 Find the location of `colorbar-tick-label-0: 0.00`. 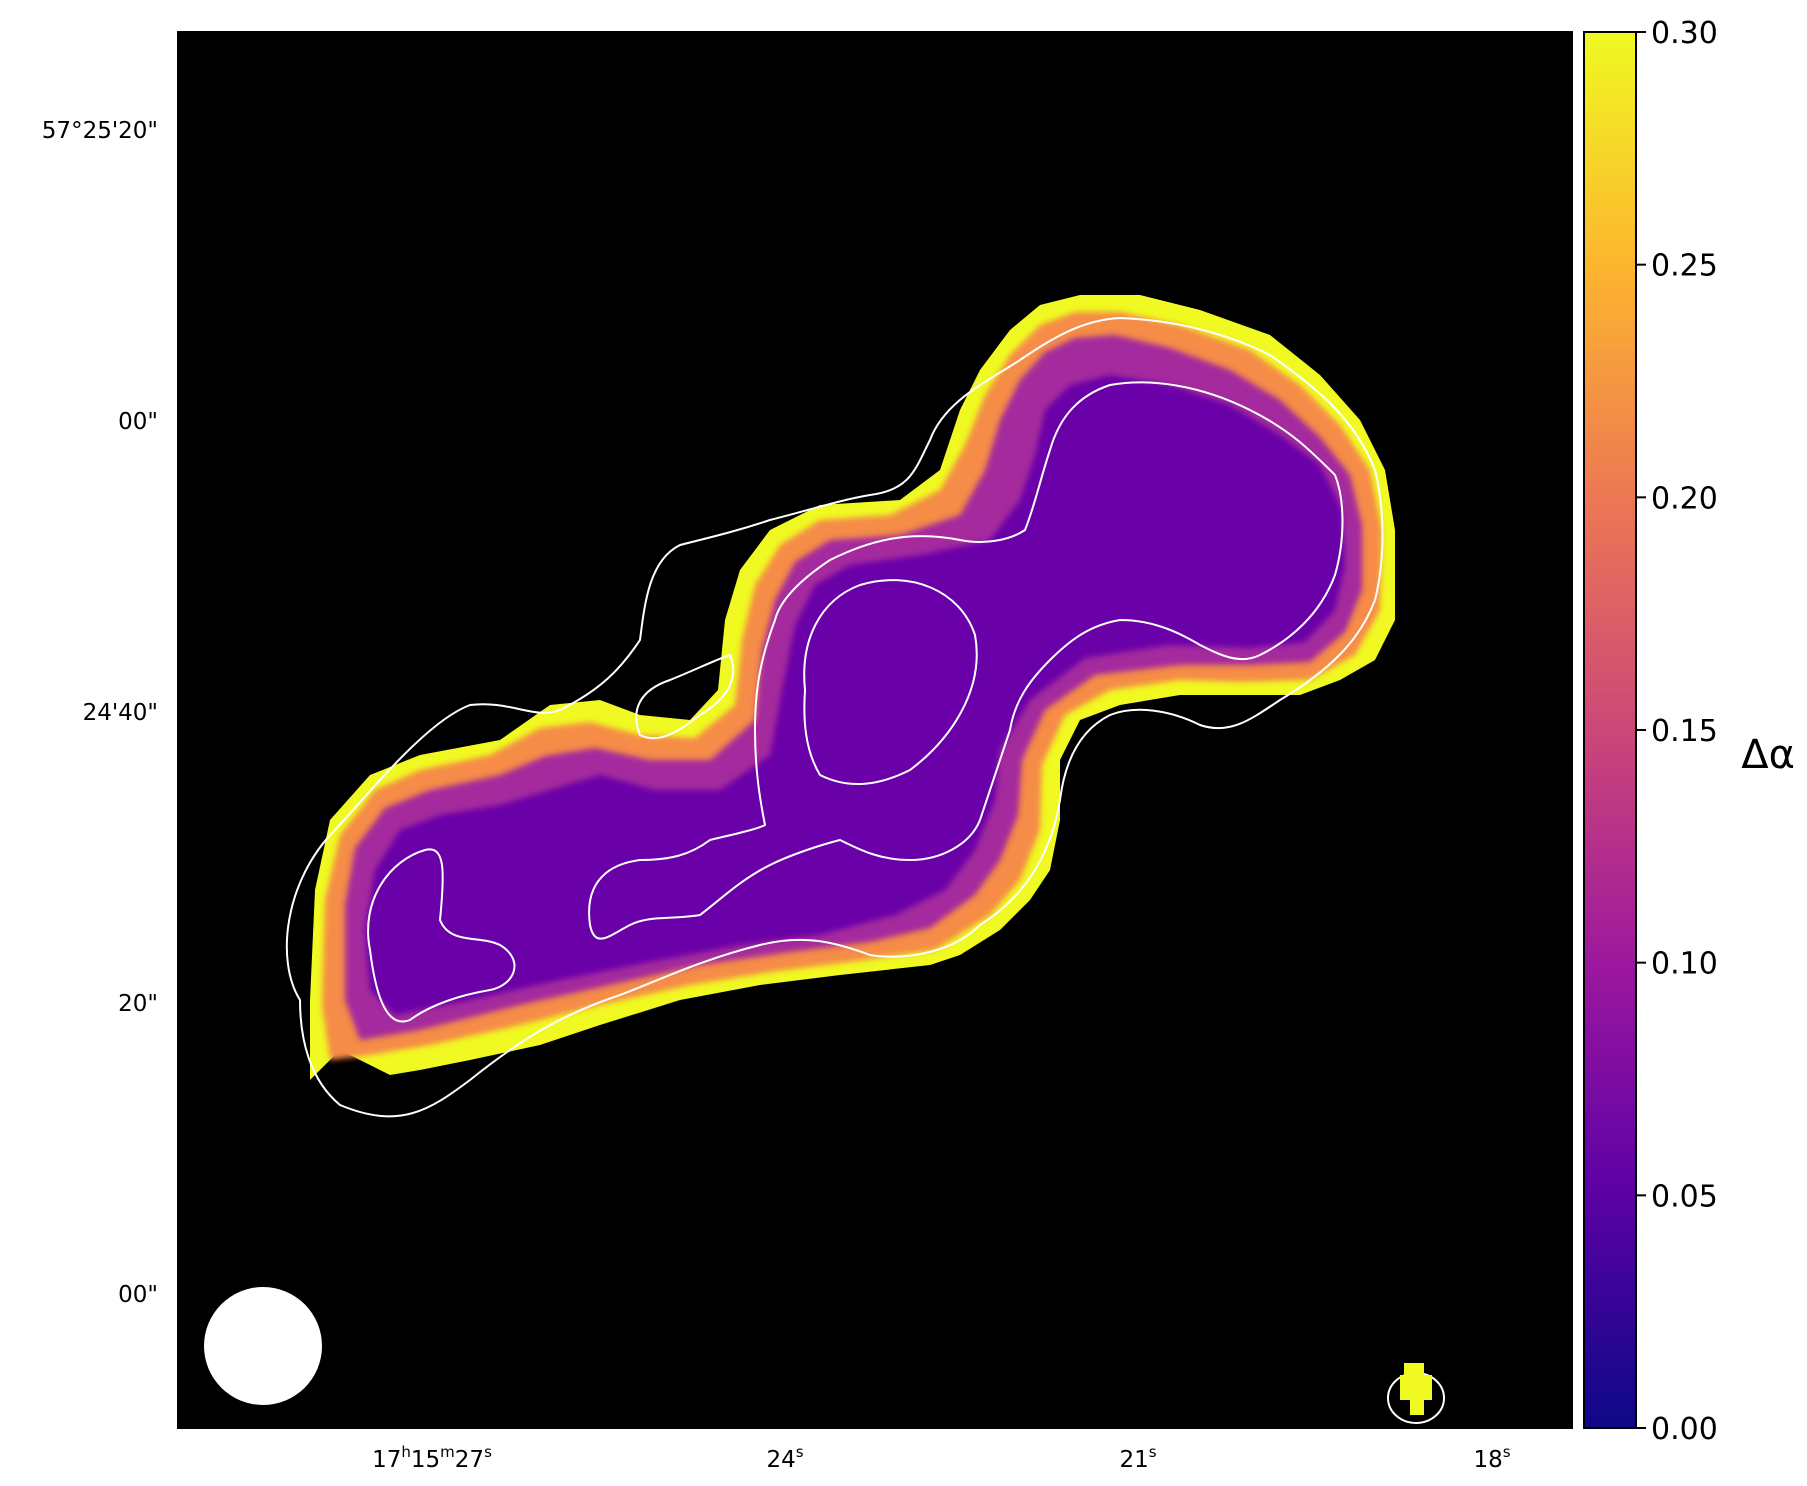

colorbar-tick-label-0: 0.00 is located at coordinates (1684, 1429).